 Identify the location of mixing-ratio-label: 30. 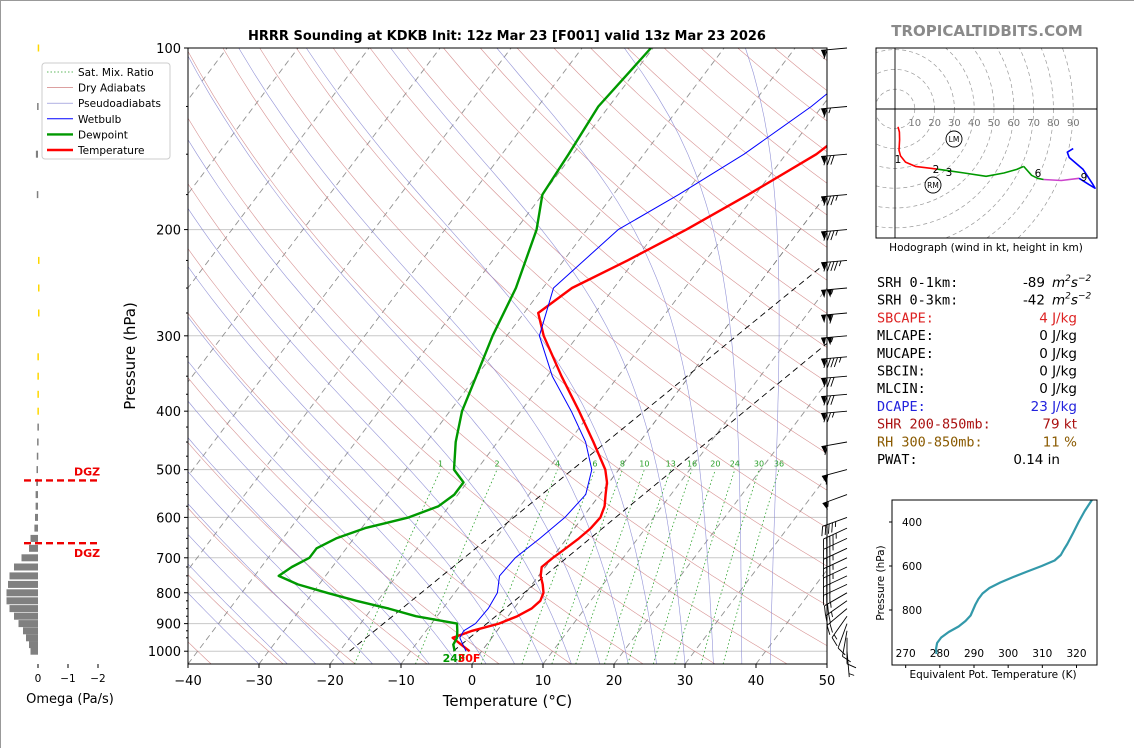
(759, 464).